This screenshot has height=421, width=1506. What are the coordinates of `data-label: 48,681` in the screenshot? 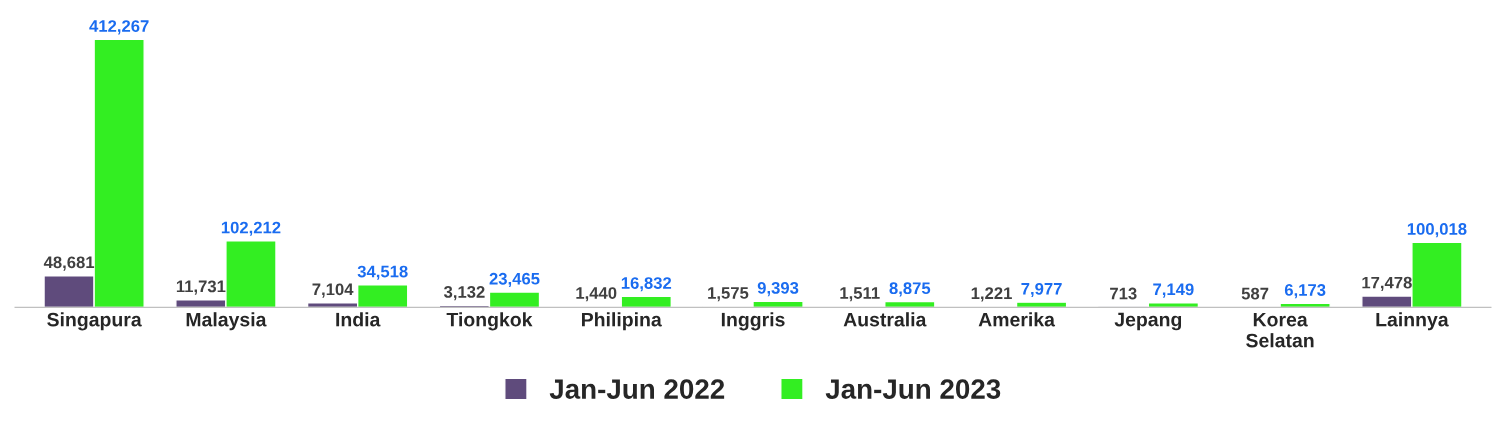 It's located at (69, 263).